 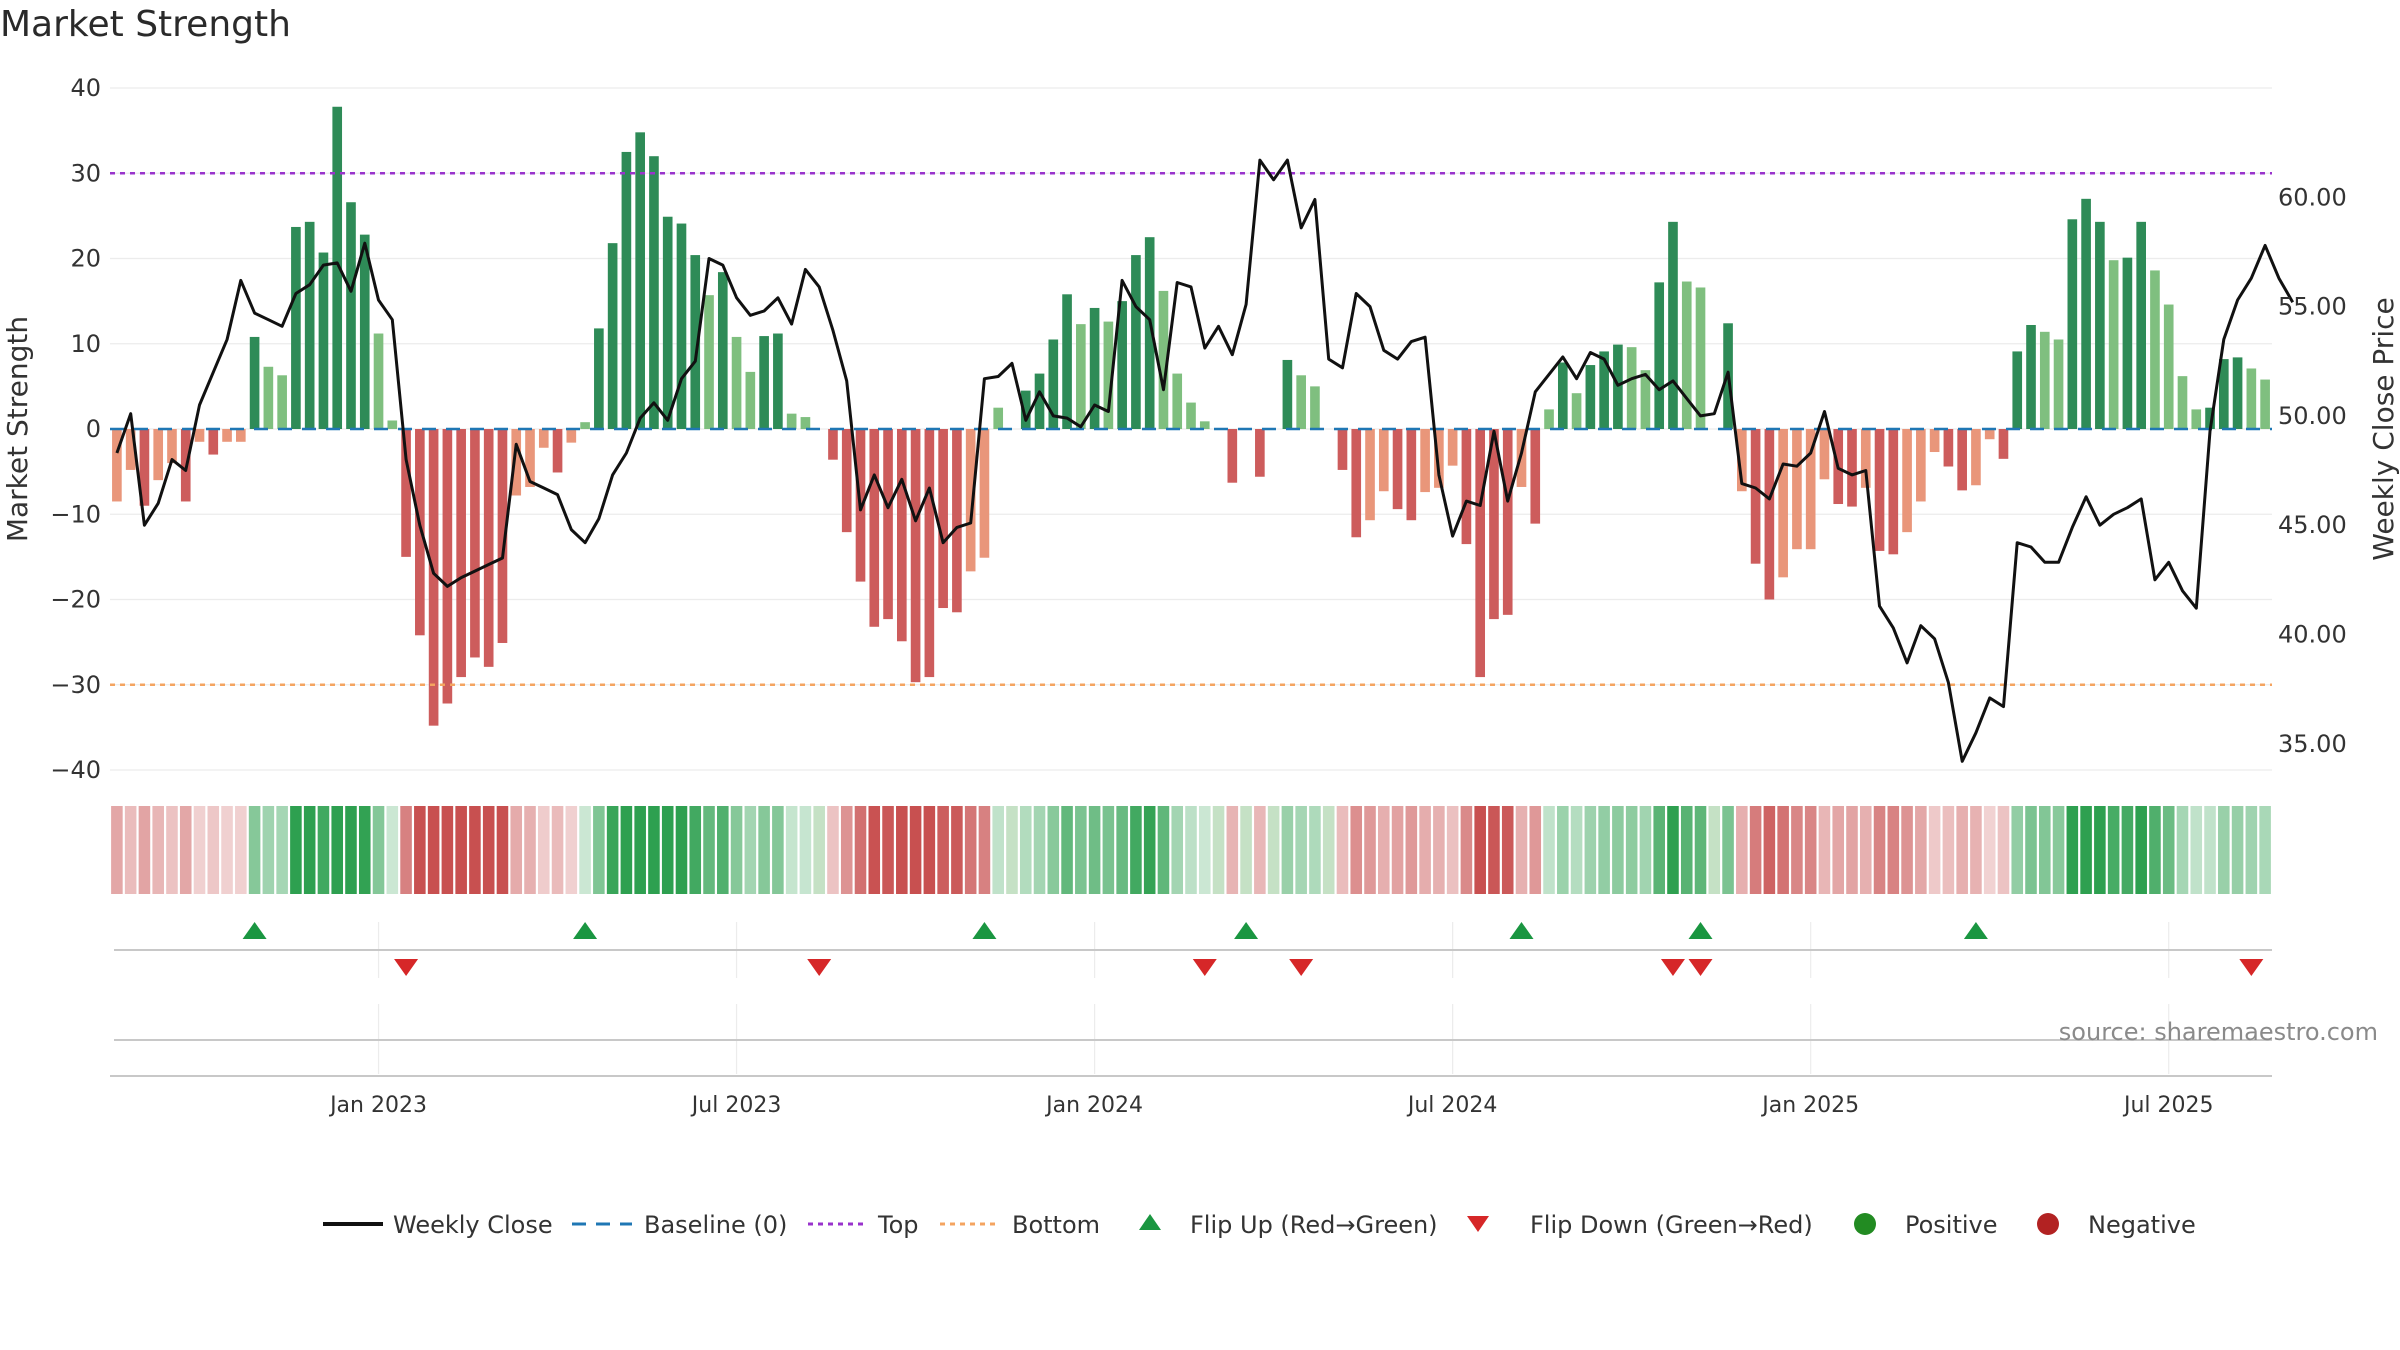 I want to click on legend-bottom: Bottom, so click(x=1056, y=1225).